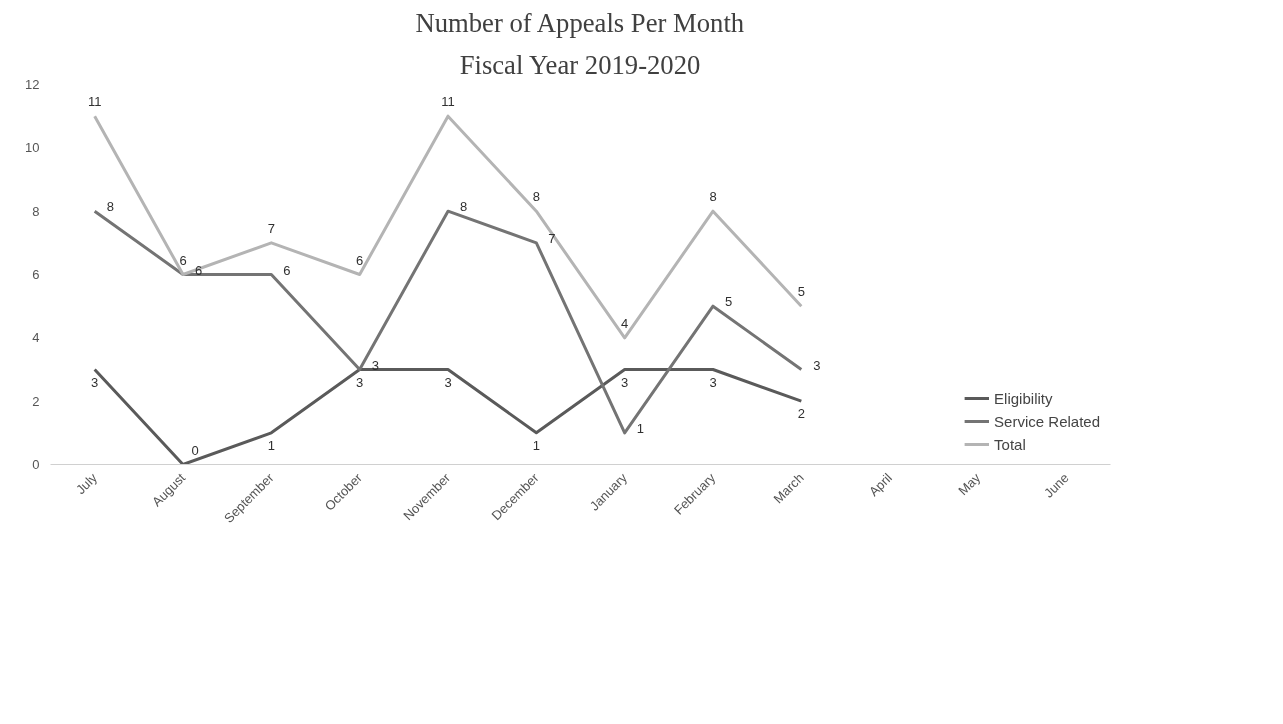 This screenshot has width=1283, height=724. I want to click on data-label: 2, so click(801, 414).